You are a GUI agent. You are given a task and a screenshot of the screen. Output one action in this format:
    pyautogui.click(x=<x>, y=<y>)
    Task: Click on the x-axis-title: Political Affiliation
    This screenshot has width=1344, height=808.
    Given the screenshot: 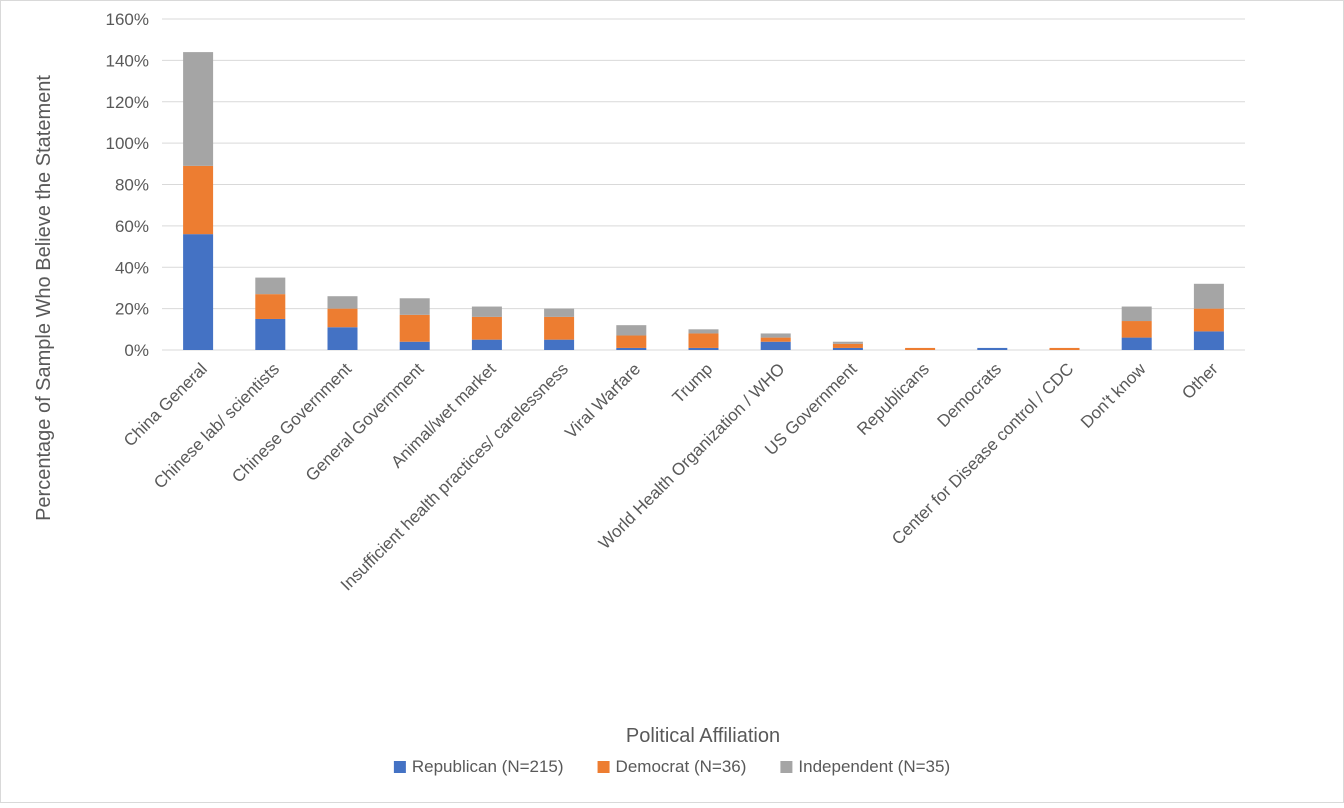 What is the action you would take?
    pyautogui.click(x=703, y=736)
    